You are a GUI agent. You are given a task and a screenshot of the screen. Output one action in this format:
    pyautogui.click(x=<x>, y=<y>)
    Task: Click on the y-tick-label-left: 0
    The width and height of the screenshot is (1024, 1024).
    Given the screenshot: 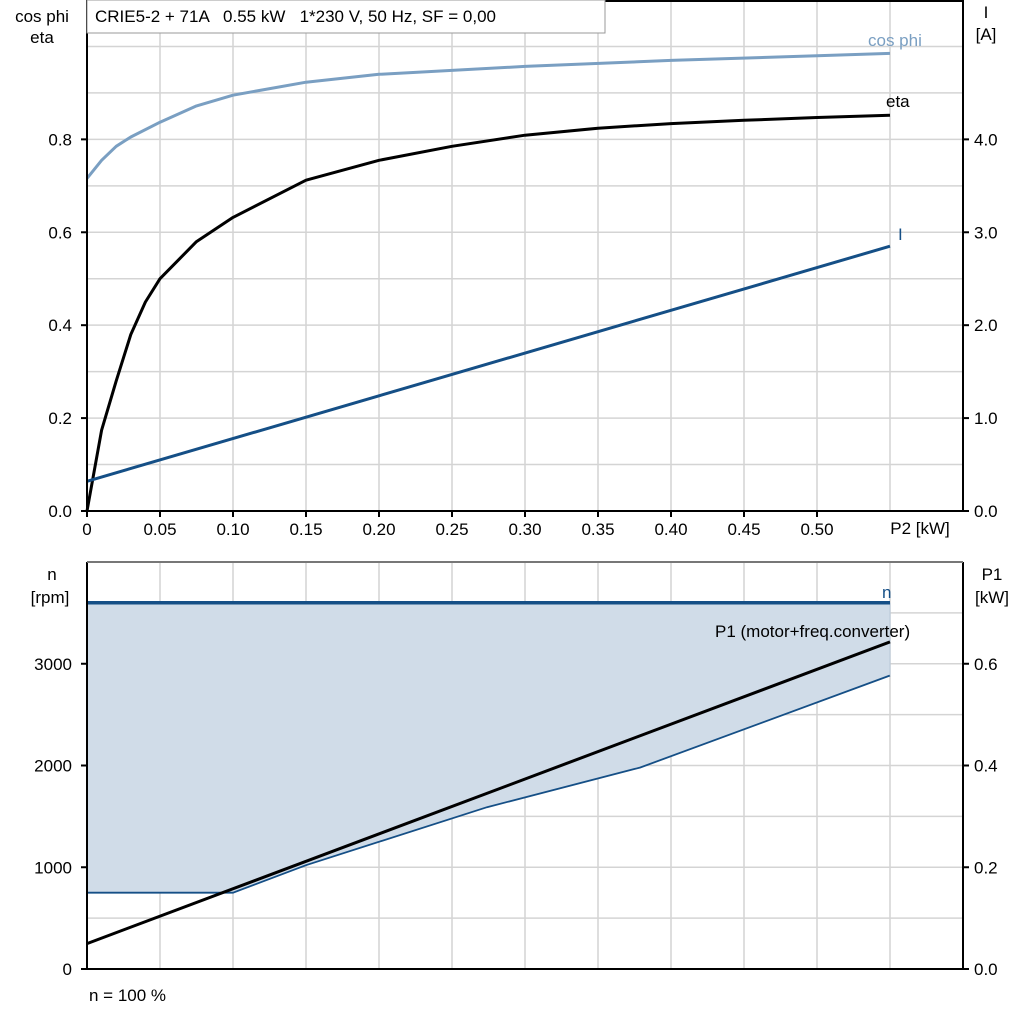 What is the action you would take?
    pyautogui.click(x=67, y=969)
    